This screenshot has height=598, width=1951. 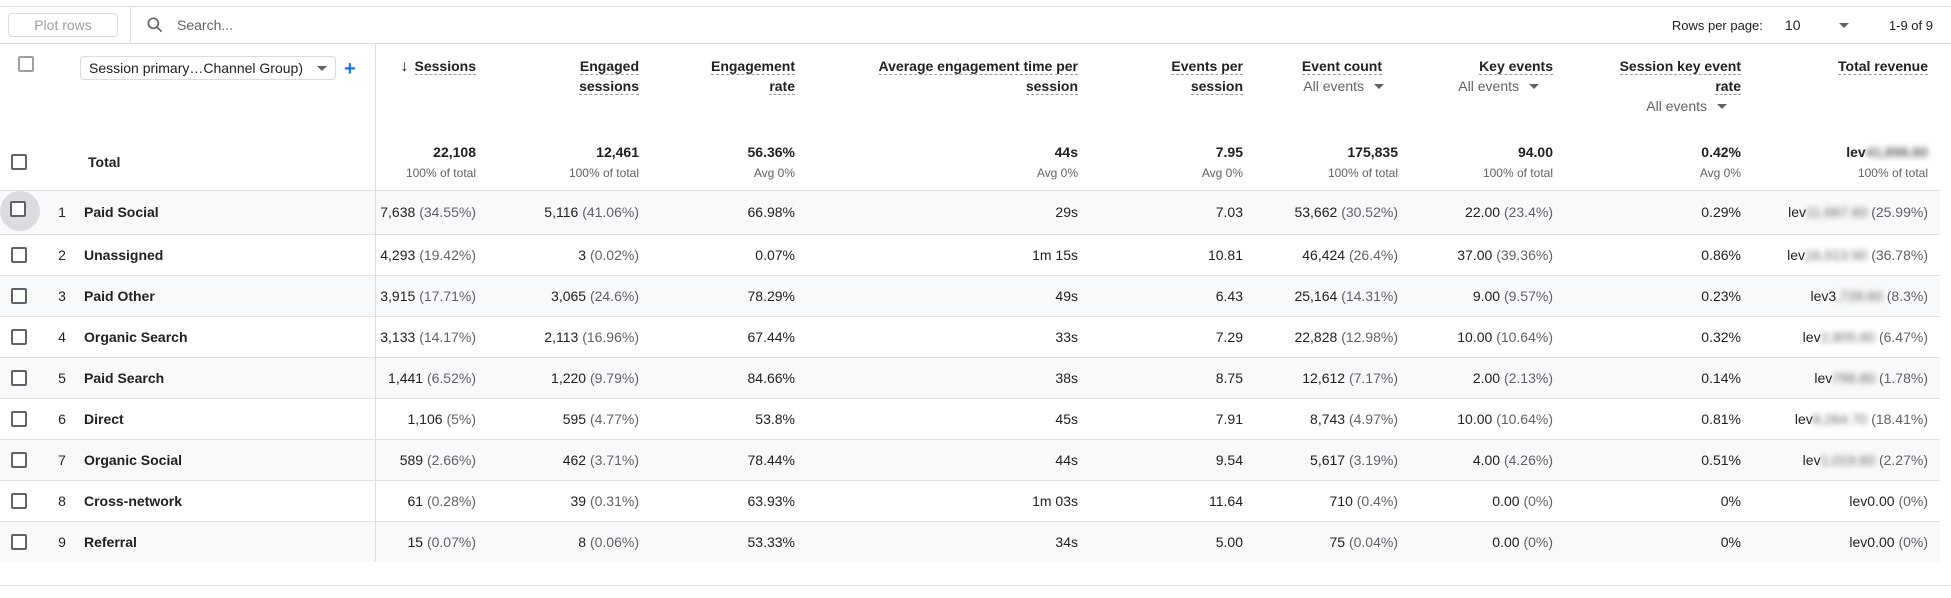 What do you see at coordinates (130, 25) in the screenshot?
I see `toolbar-divider` at bounding box center [130, 25].